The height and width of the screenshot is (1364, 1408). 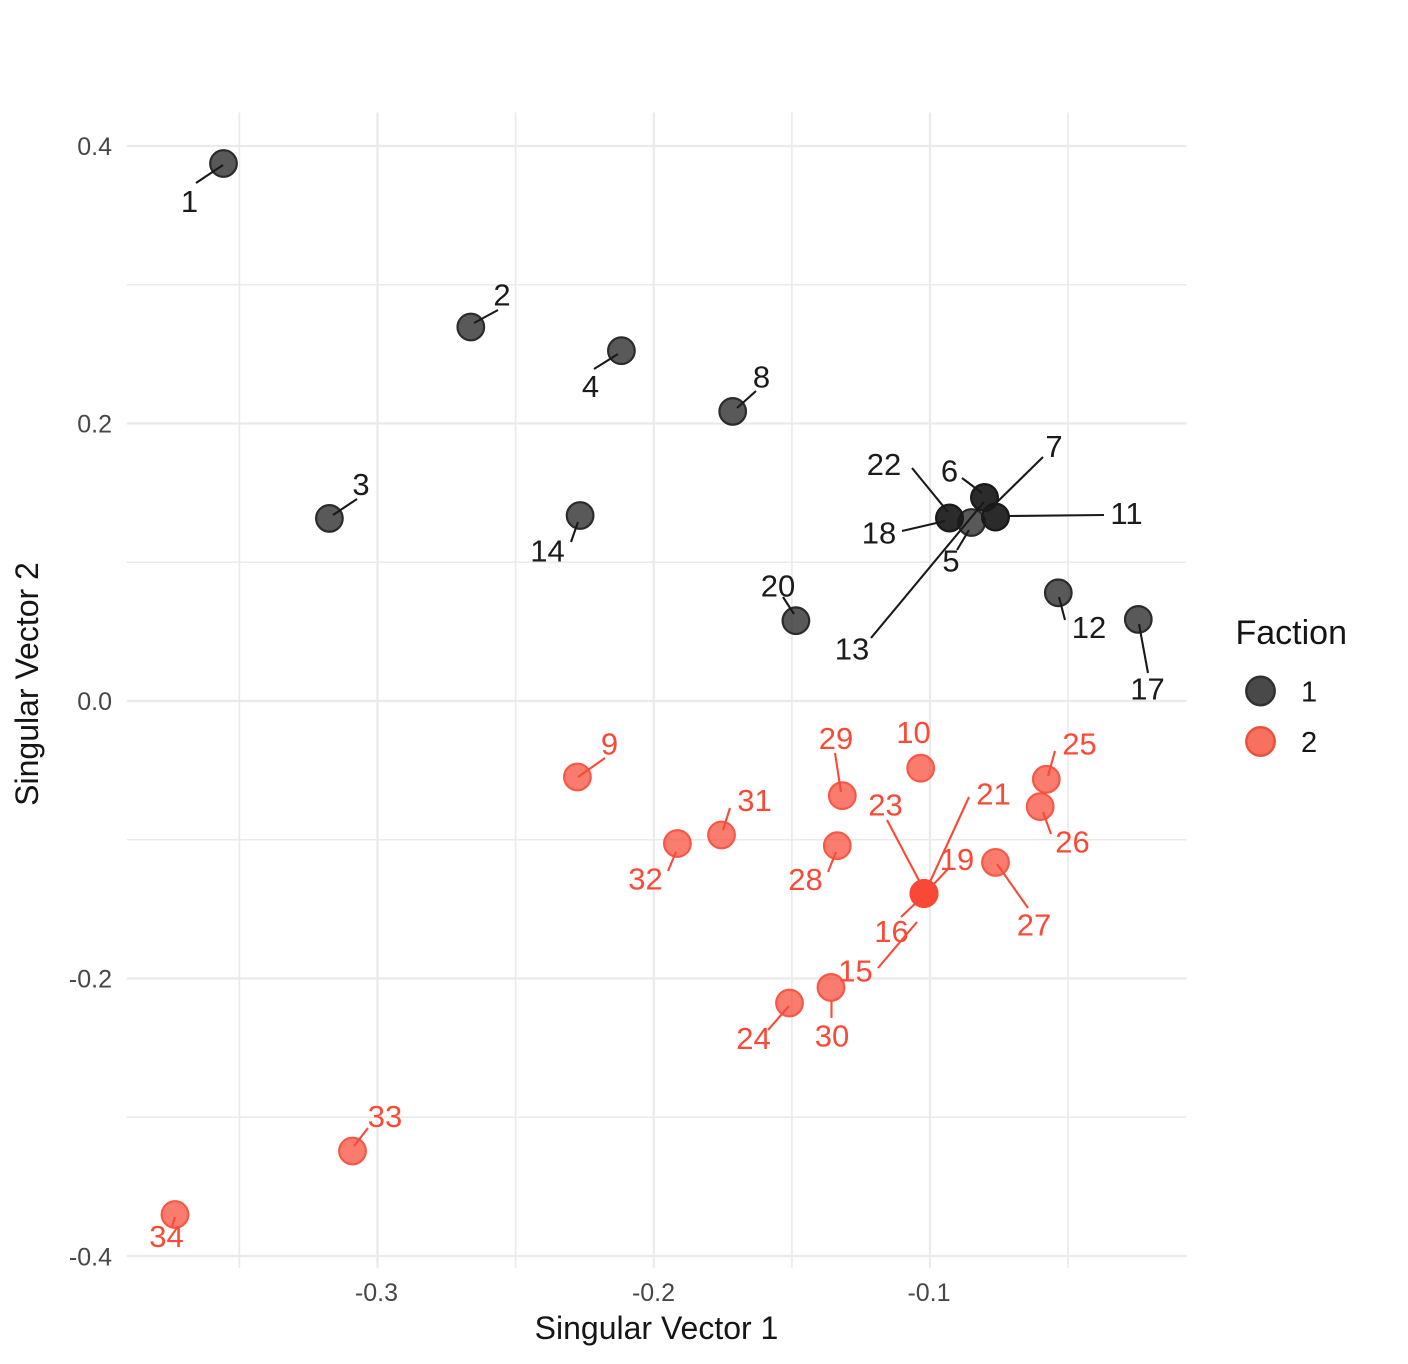 I want to click on svg-text: 22, so click(x=884, y=464).